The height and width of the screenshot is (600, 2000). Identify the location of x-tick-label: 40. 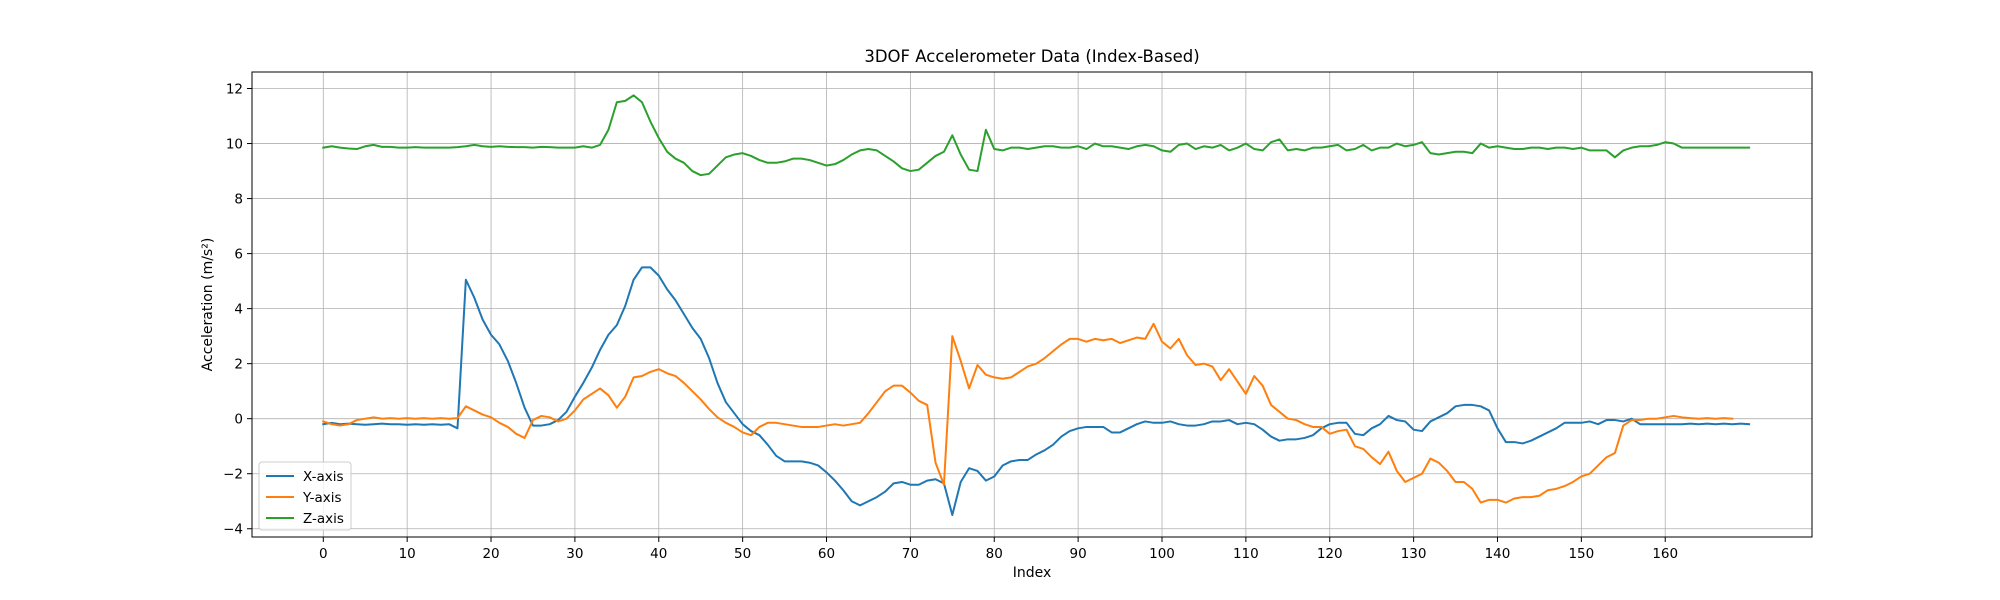
(658, 554).